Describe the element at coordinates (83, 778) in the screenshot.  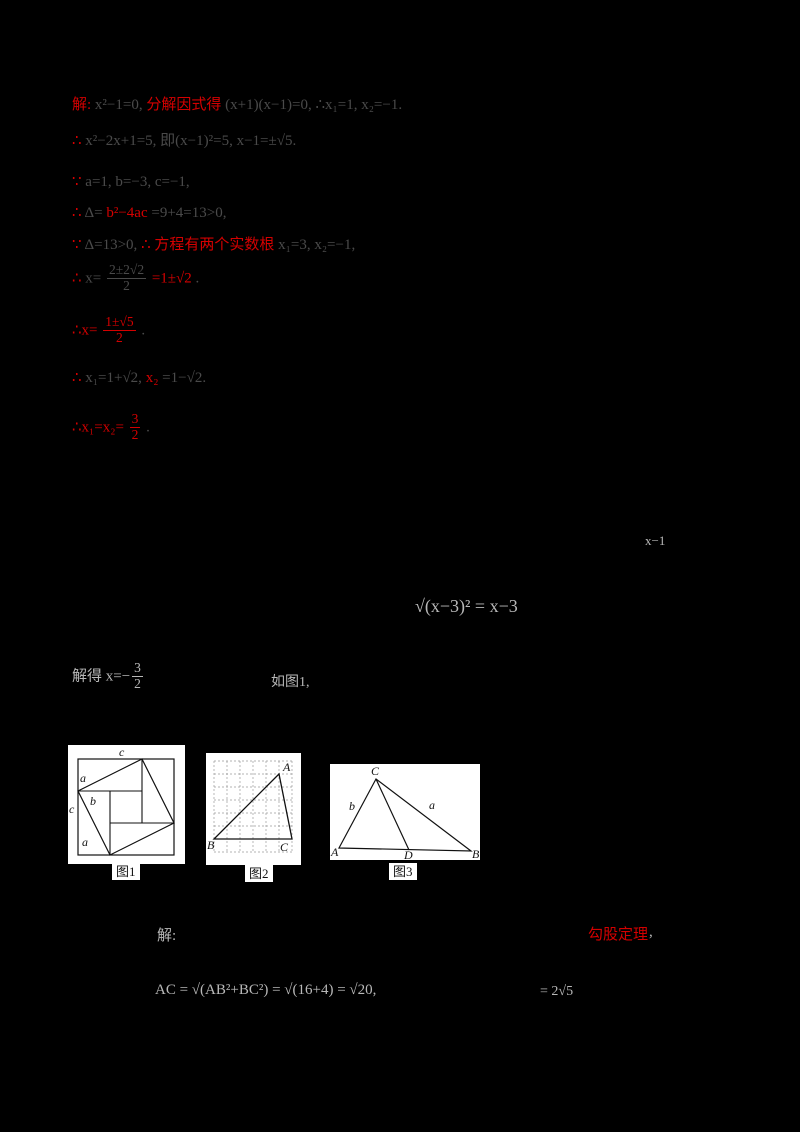
I see `figure1-label-a-left: a` at that location.